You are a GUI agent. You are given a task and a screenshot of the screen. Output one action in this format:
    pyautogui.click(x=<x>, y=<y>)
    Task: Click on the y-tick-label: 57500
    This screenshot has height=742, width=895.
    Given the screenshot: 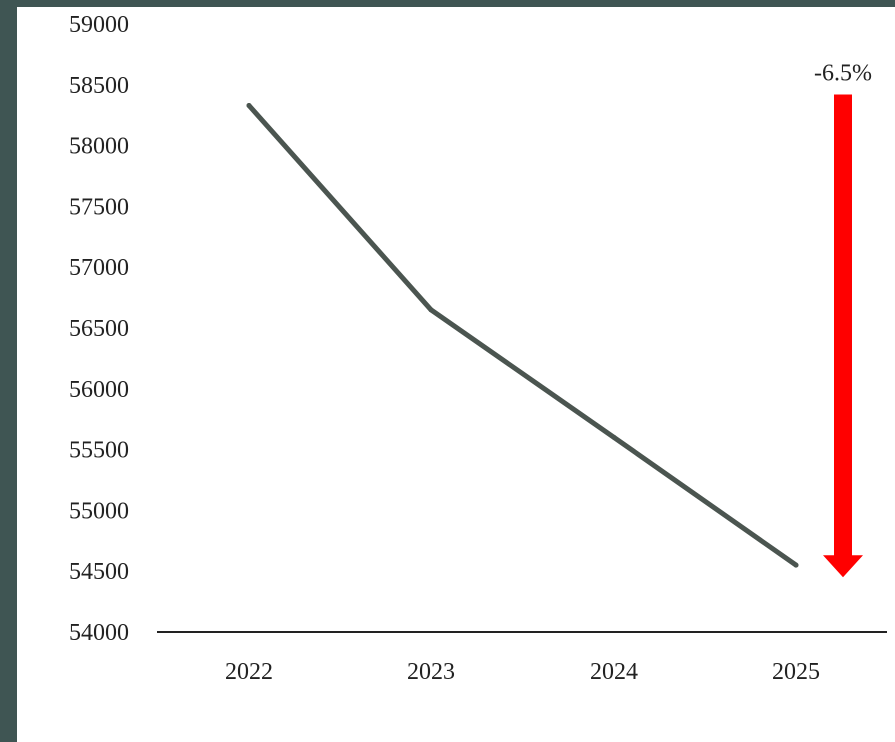 What is the action you would take?
    pyautogui.click(x=99, y=207)
    